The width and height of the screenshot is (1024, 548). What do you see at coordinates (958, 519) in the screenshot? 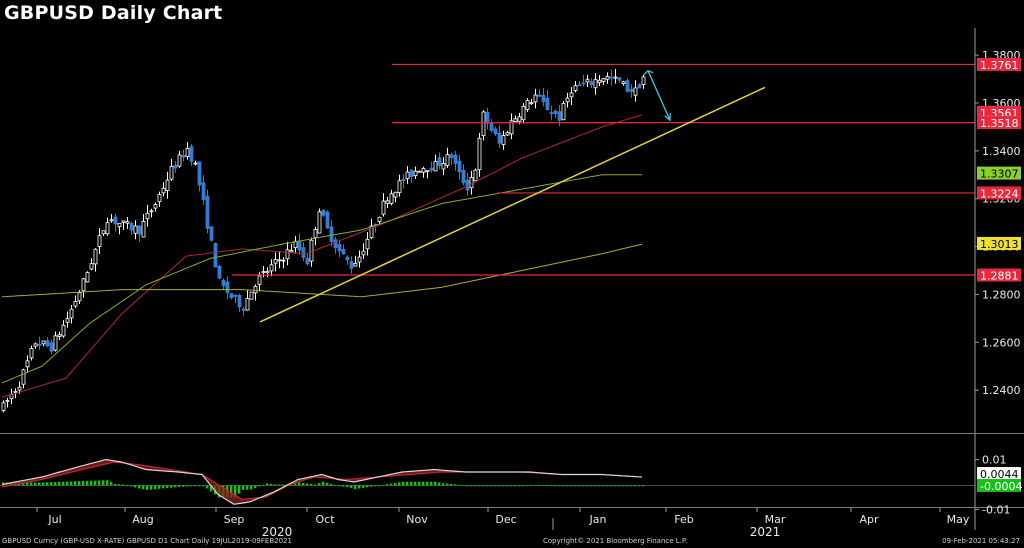
I see `time-tick-label: May` at bounding box center [958, 519].